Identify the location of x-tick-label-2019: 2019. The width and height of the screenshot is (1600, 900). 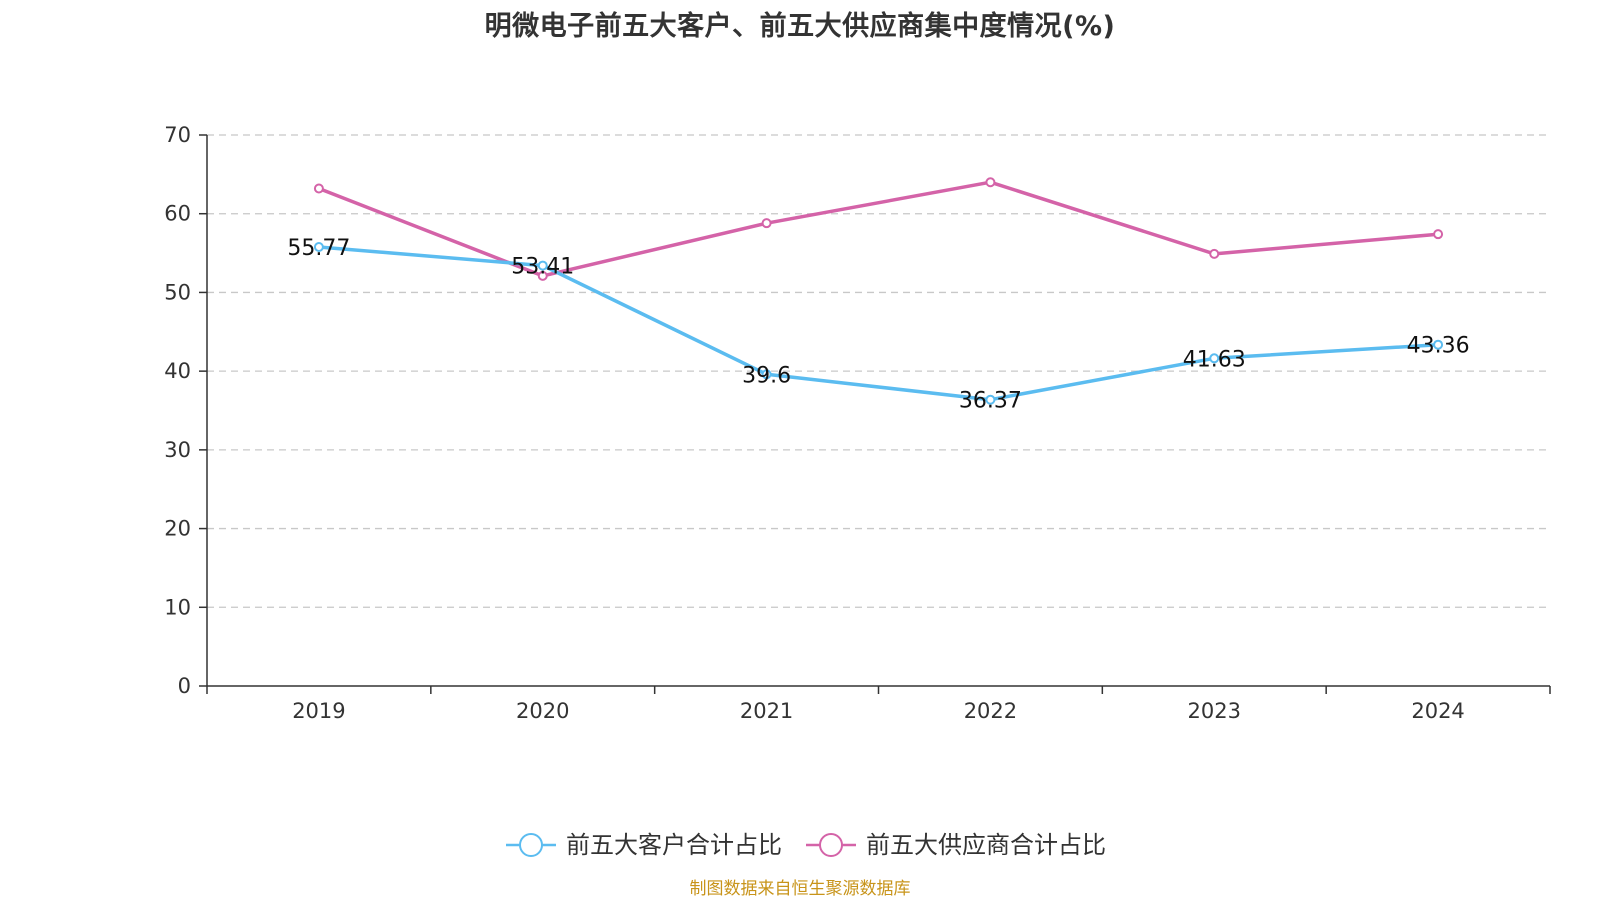
(318, 711).